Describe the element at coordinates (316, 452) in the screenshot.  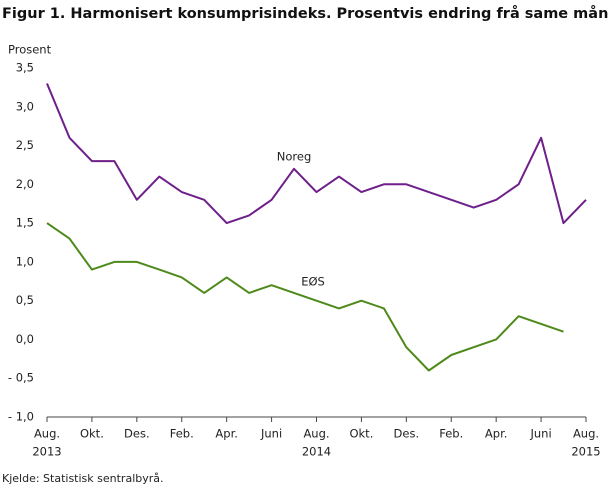
I see `x-year-label: 2014` at that location.